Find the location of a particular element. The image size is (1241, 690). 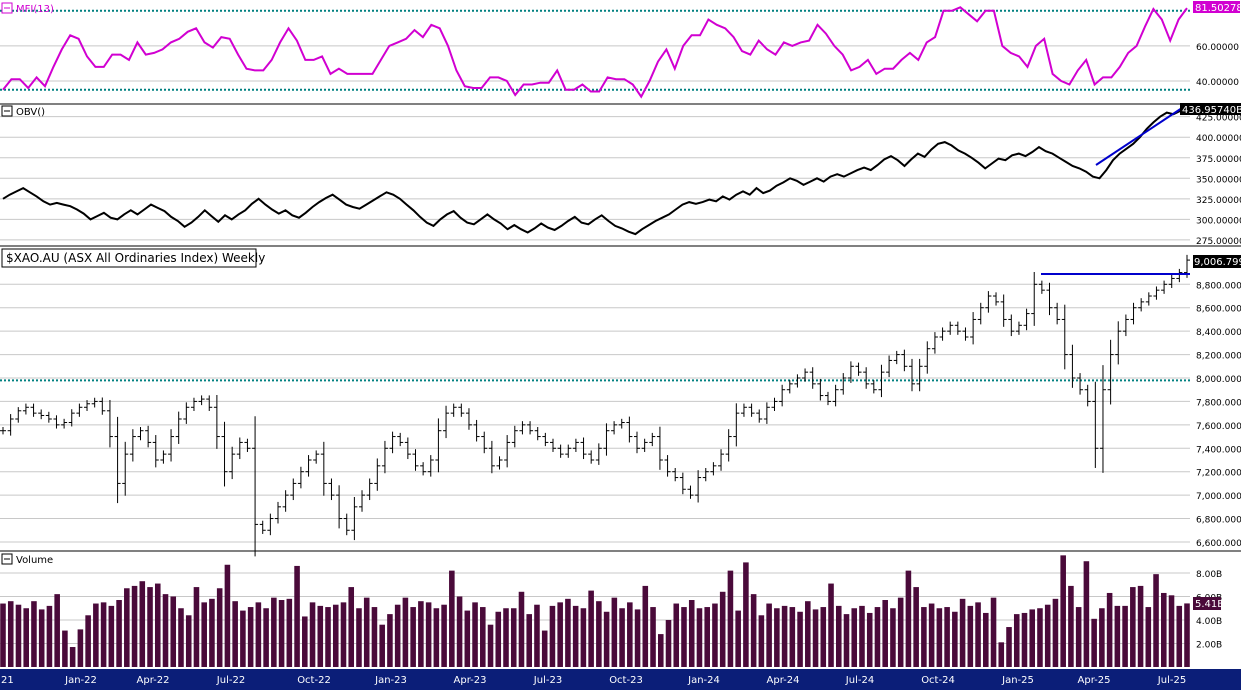

y-tick-label: 8,800.0000 is located at coordinates (1218, 286).